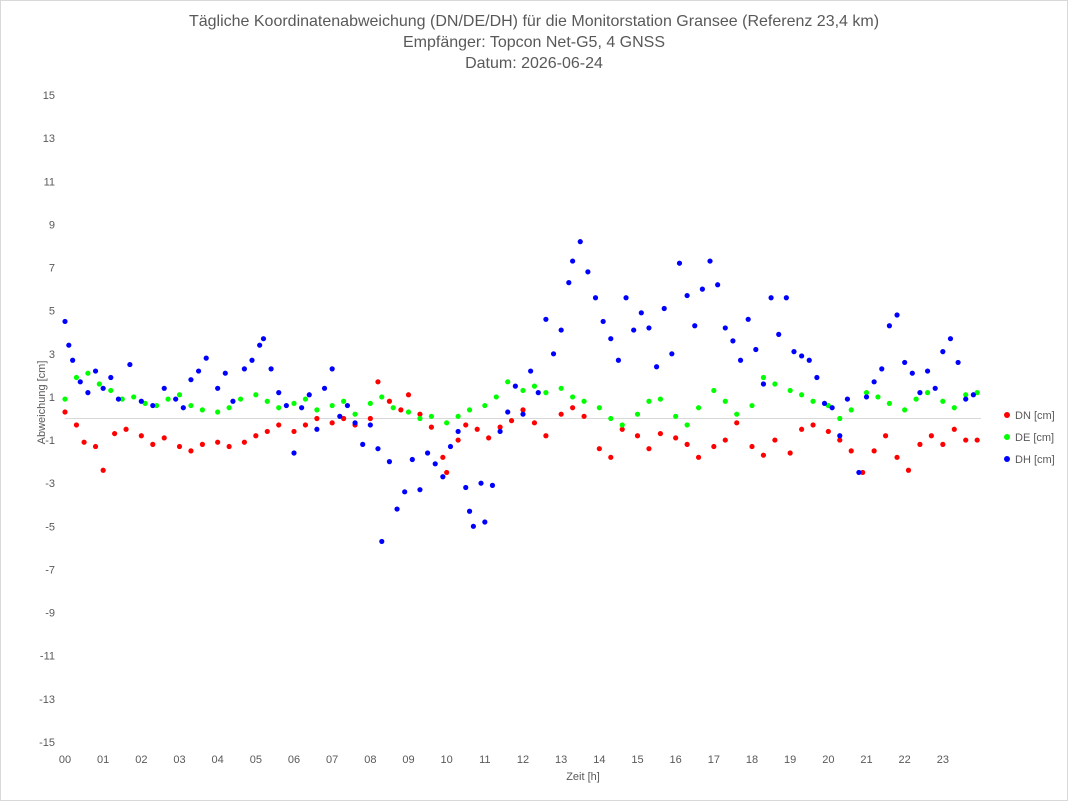 Image resolution: width=1068 pixels, height=801 pixels. Describe the element at coordinates (294, 760) in the screenshot. I see `x-tick-label: 06` at that location.